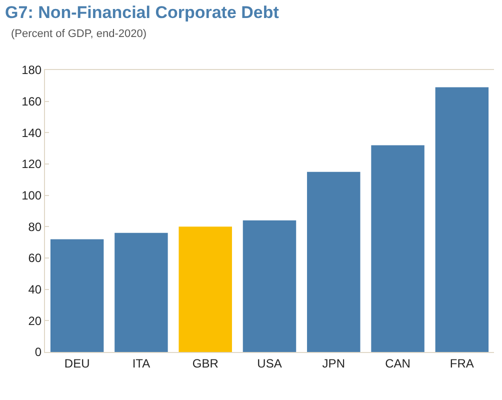 The width and height of the screenshot is (502, 400). What do you see at coordinates (142, 12) in the screenshot?
I see `chart-title: G7: Non-Financial Corporate Debt` at bounding box center [142, 12].